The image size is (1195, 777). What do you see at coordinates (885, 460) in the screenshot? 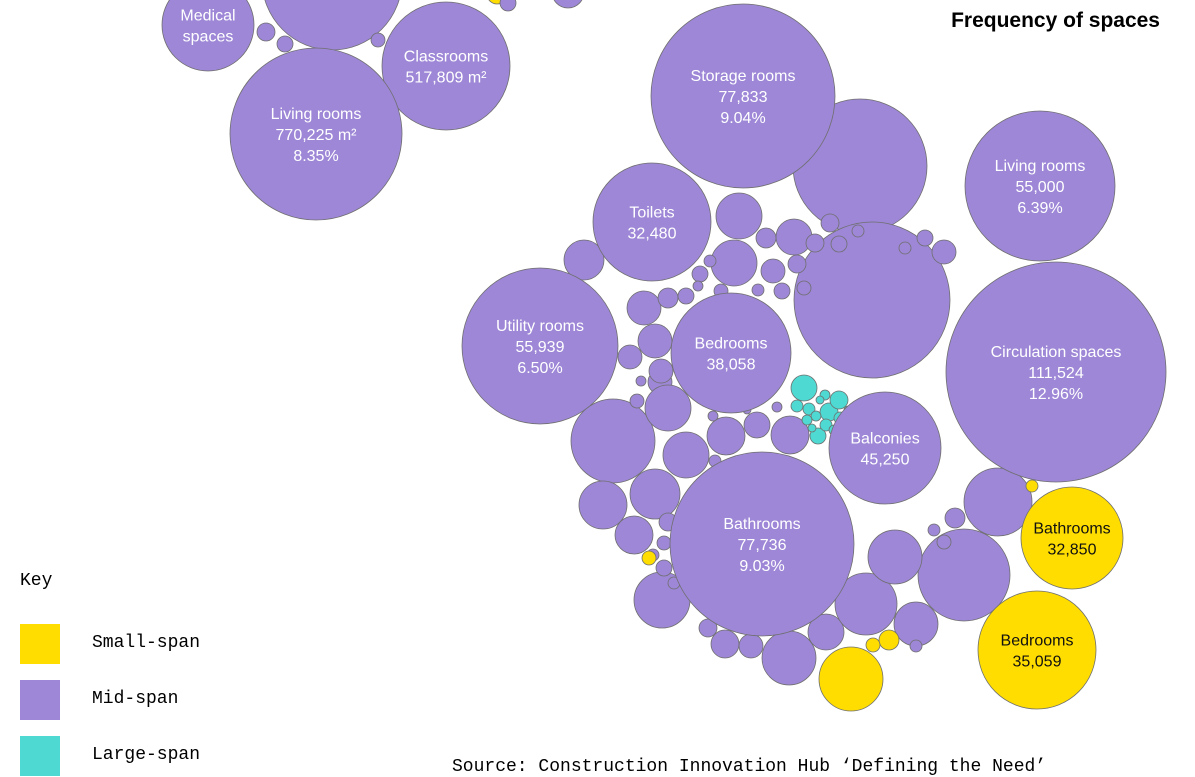
I see `bubble-balconies-mid-span-label-line-1: 45,250` at bounding box center [885, 460].